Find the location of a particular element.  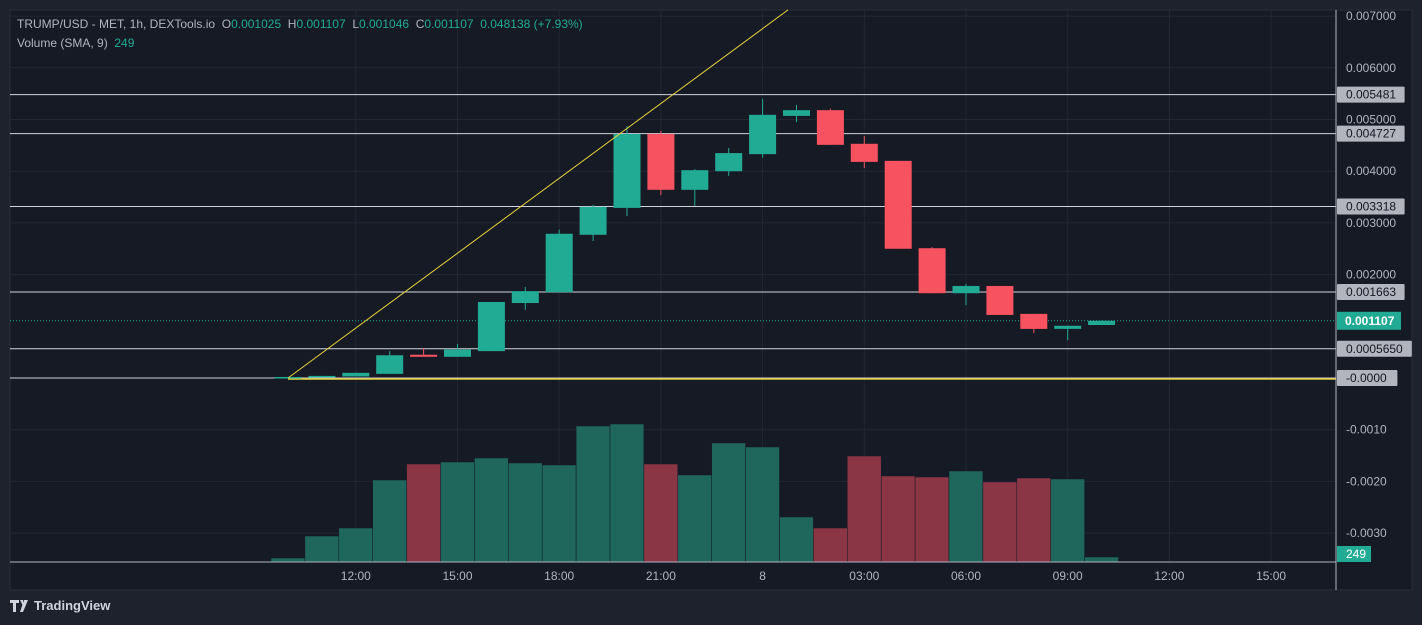

open-label: O is located at coordinates (226, 24).